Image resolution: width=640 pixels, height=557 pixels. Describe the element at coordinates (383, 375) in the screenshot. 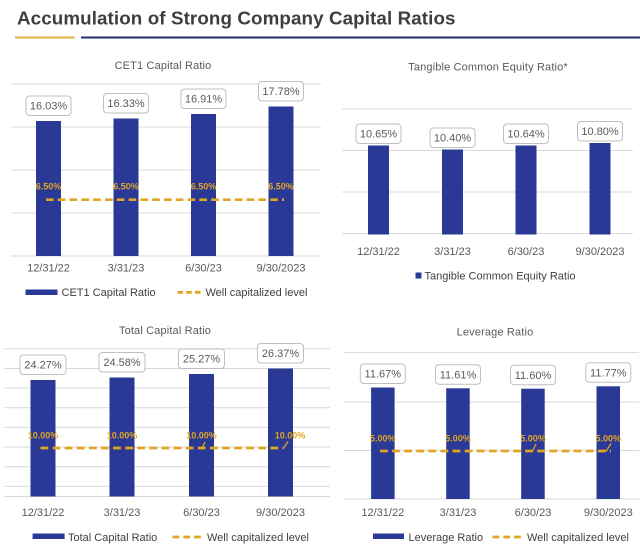

I see `svg-text: 11.67%` at that location.